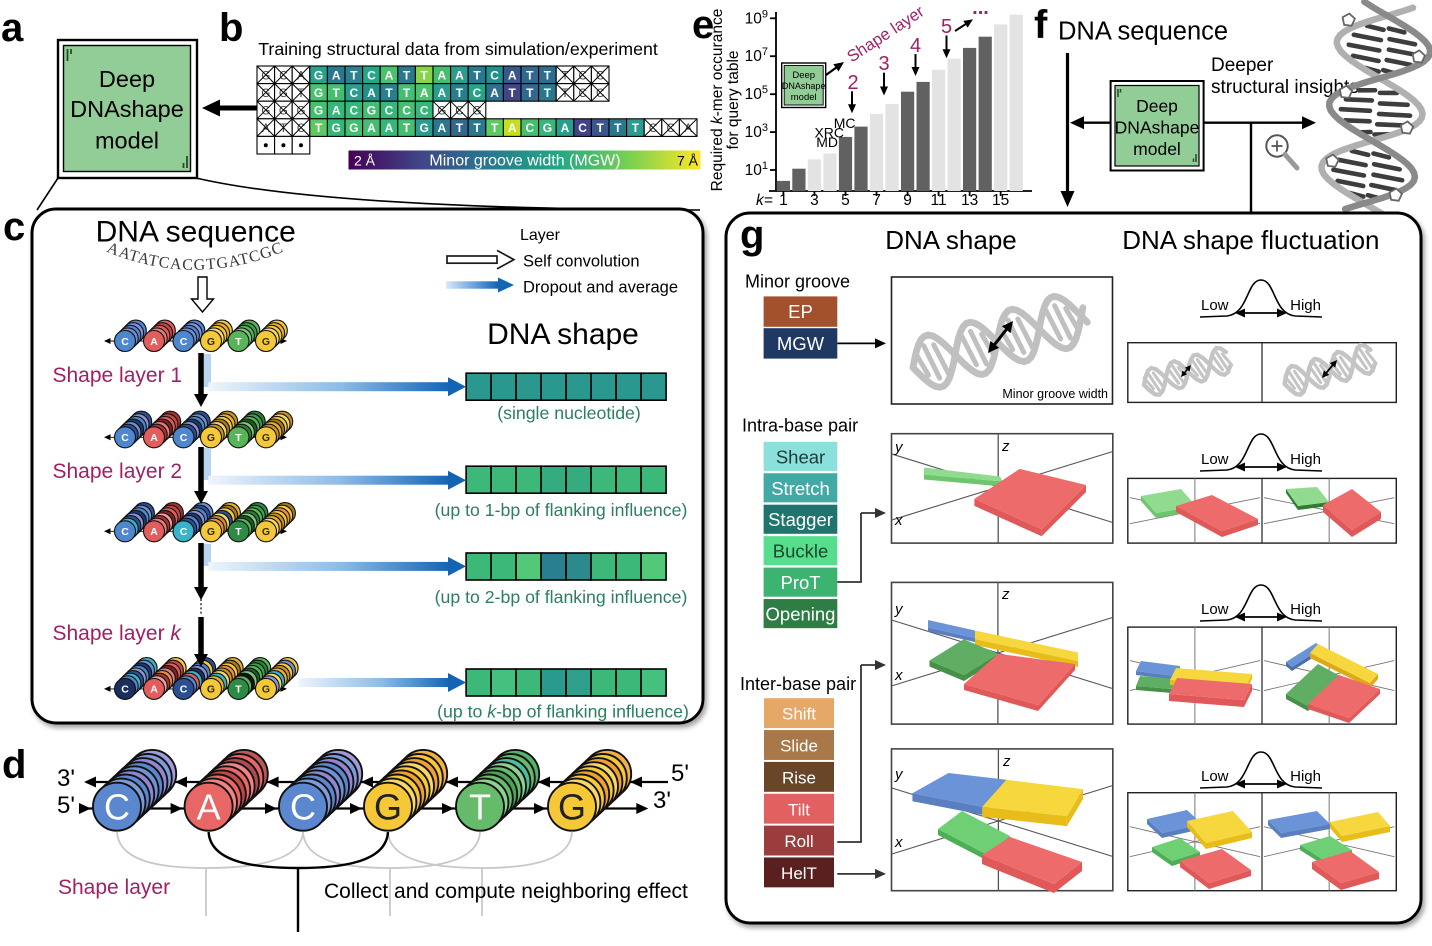 Image resolution: width=1432 pixels, height=946 pixels. I want to click on svg-text: Minor groove width (MGW), so click(524, 161).